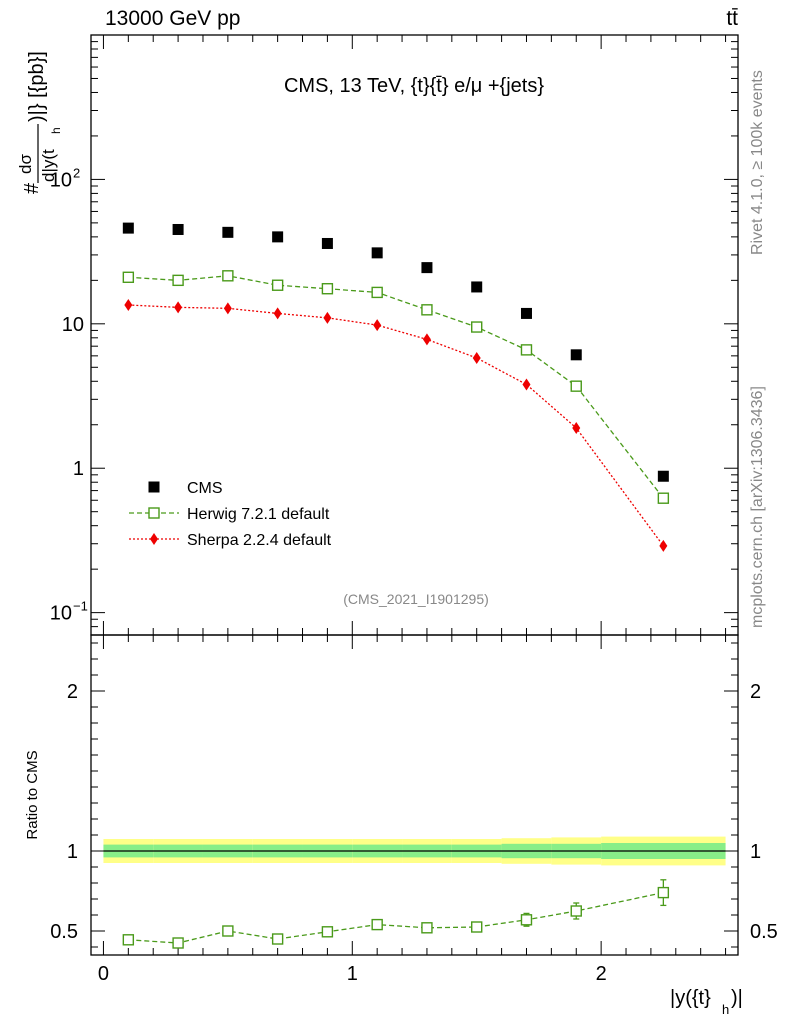 The width and height of the screenshot is (786, 1024). I want to click on main-ylabel: # dσ d|y(t h )|} [{pb}], so click(39, 122).